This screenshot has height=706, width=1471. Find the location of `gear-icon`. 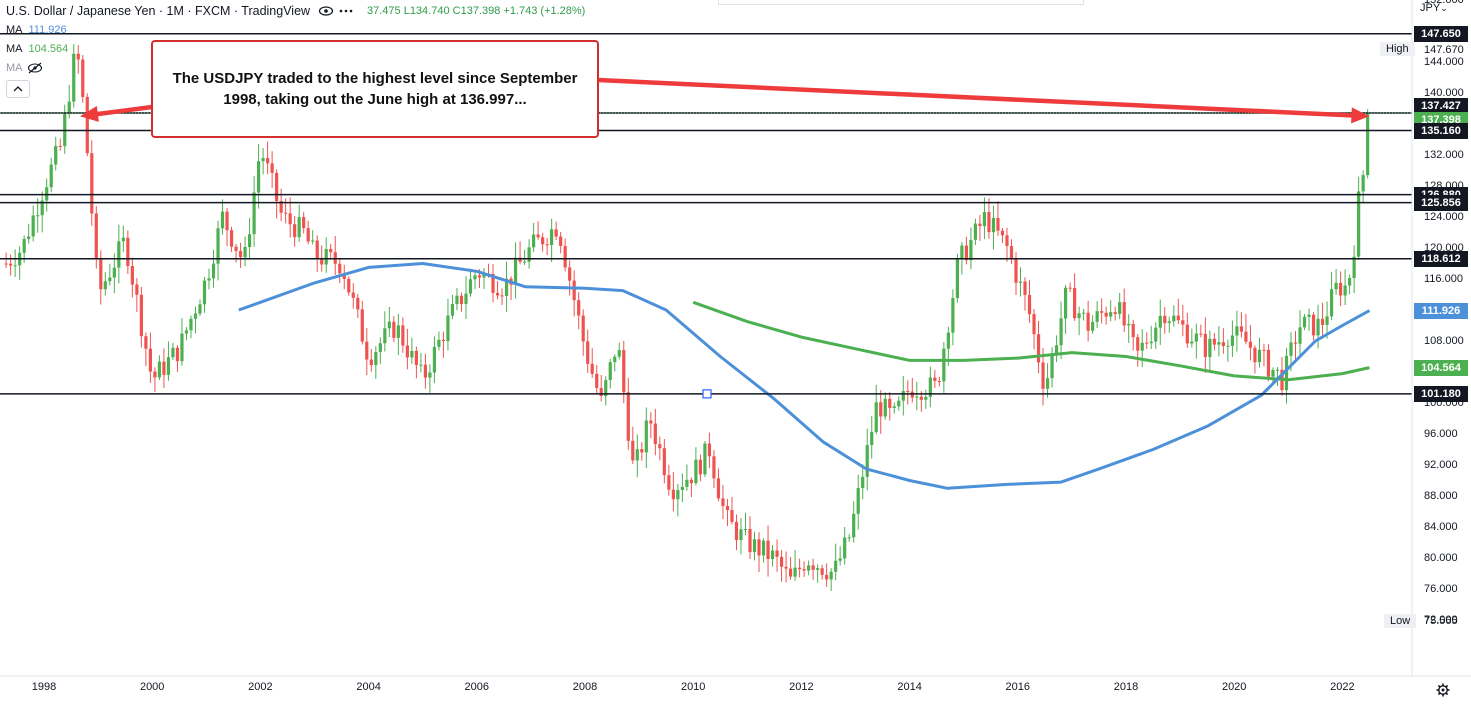

gear-icon is located at coordinates (1443, 690).